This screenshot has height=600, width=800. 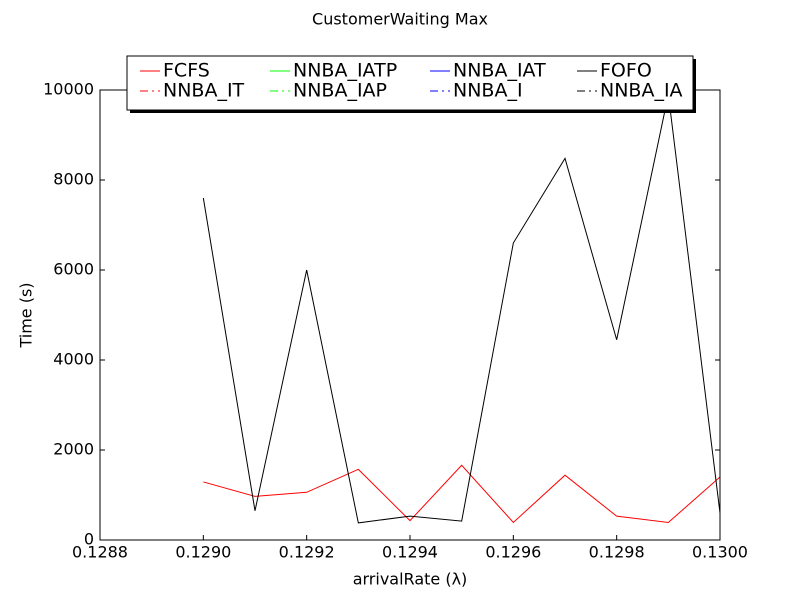 I want to click on y-tick-label: 8000, so click(x=73, y=179).